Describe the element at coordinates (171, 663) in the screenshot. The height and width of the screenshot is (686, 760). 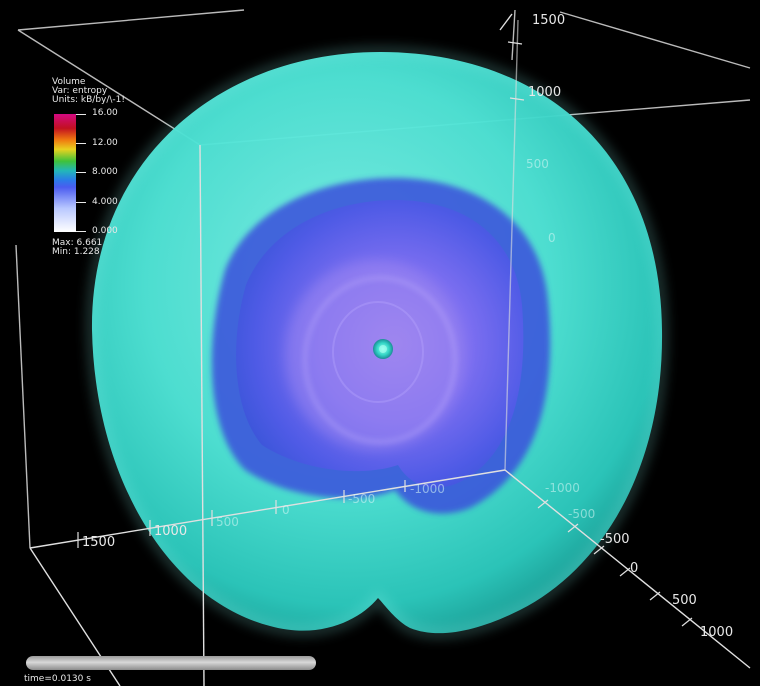
I see `time-slider` at that location.